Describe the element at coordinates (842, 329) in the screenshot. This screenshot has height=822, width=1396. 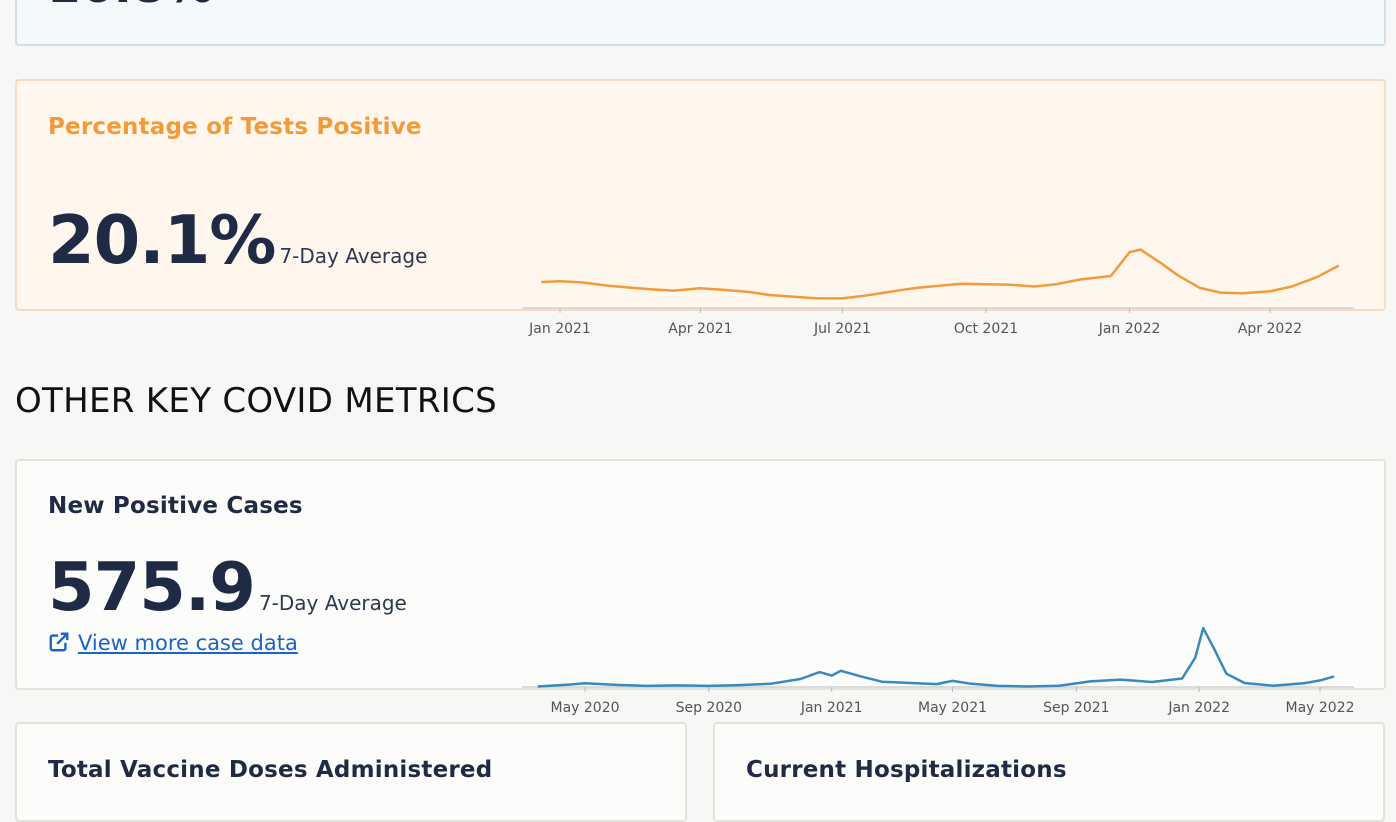
I see `x-tick-label: Jul 2021` at that location.